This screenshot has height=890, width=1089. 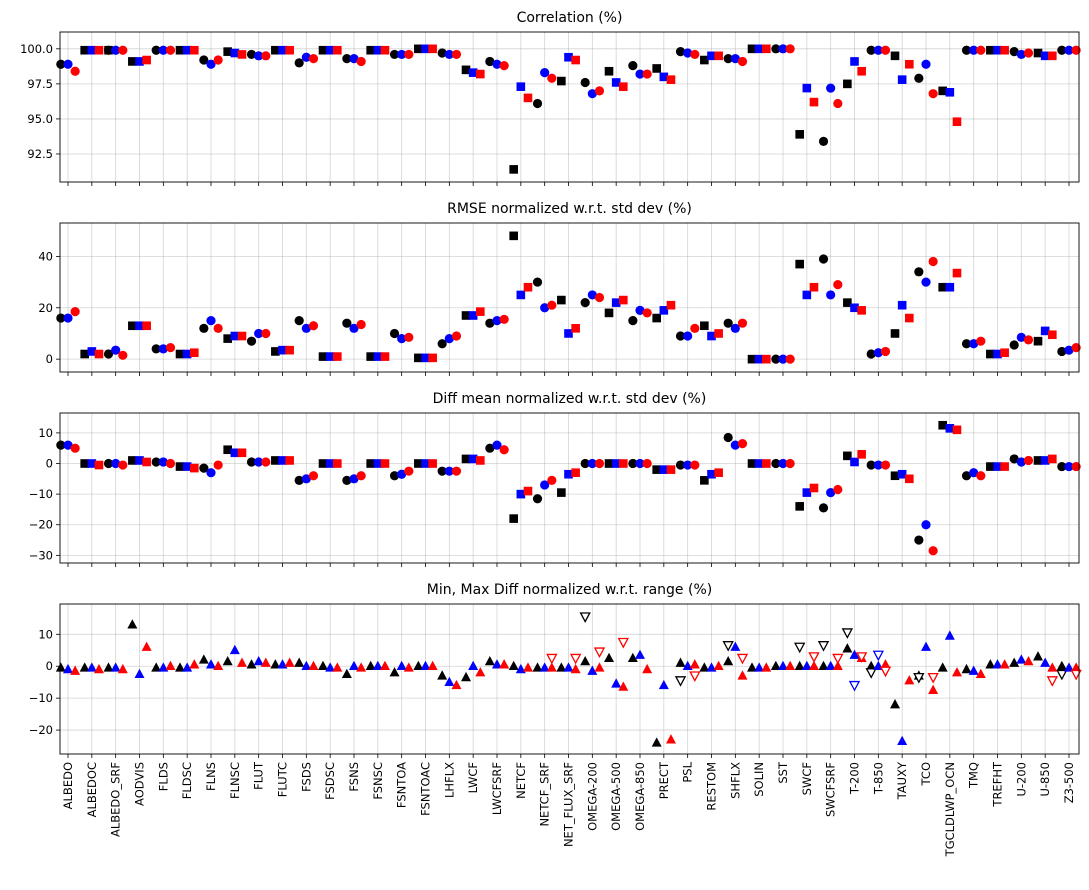 What do you see at coordinates (1045, 779) in the screenshot?
I see `x-tick-label: U-850` at bounding box center [1045, 779].